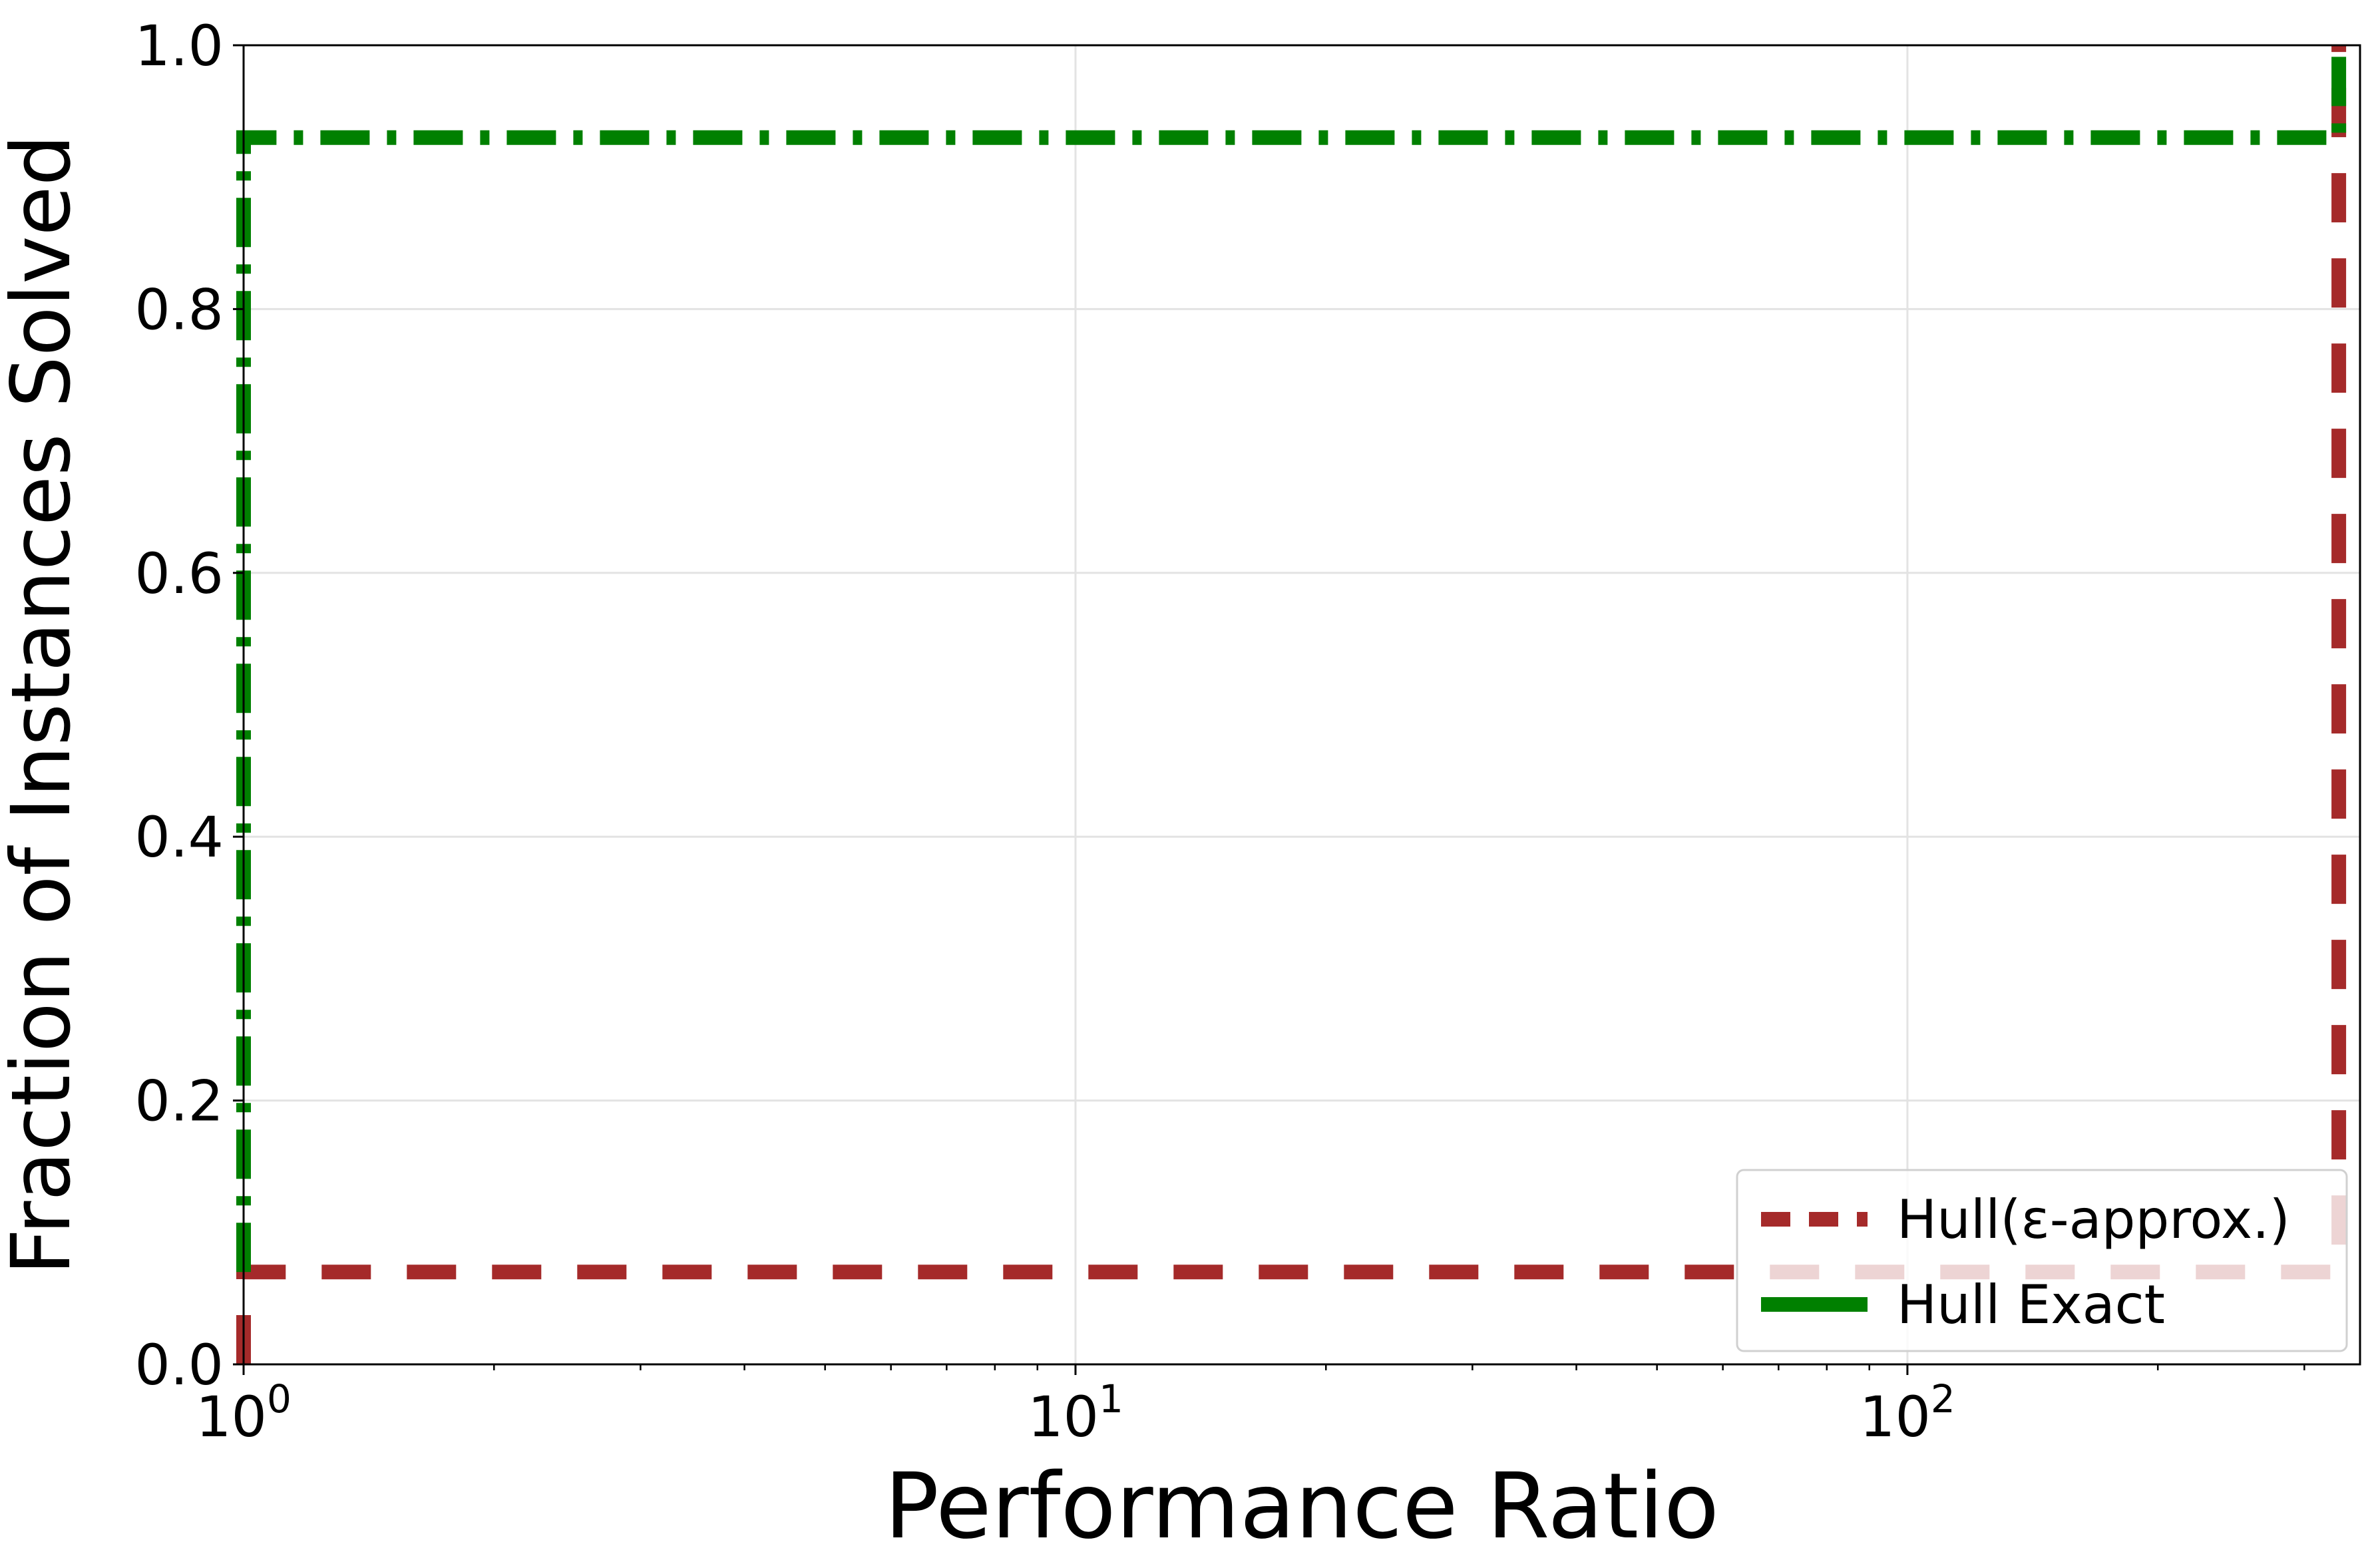 This screenshot has height=1568, width=2376. What do you see at coordinates (179, 46) in the screenshot?
I see `y-tick-label: 1.0` at bounding box center [179, 46].